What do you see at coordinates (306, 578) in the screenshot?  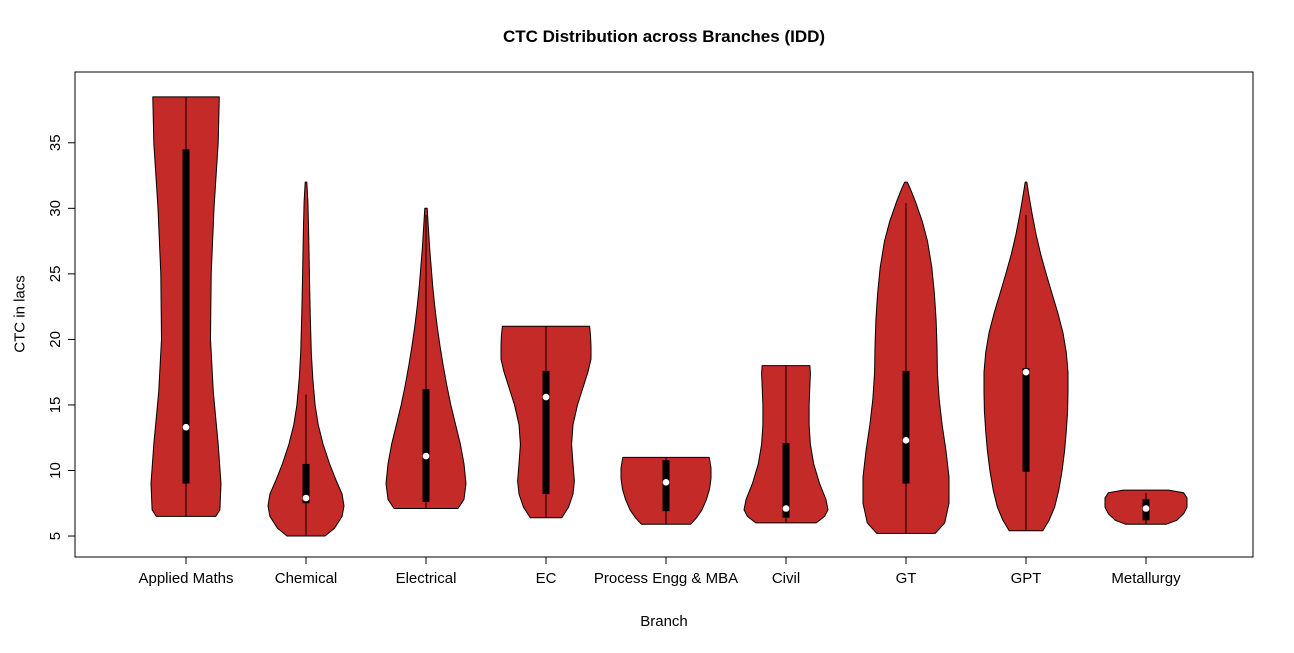 I see `x-tick-label: Chemical` at bounding box center [306, 578].